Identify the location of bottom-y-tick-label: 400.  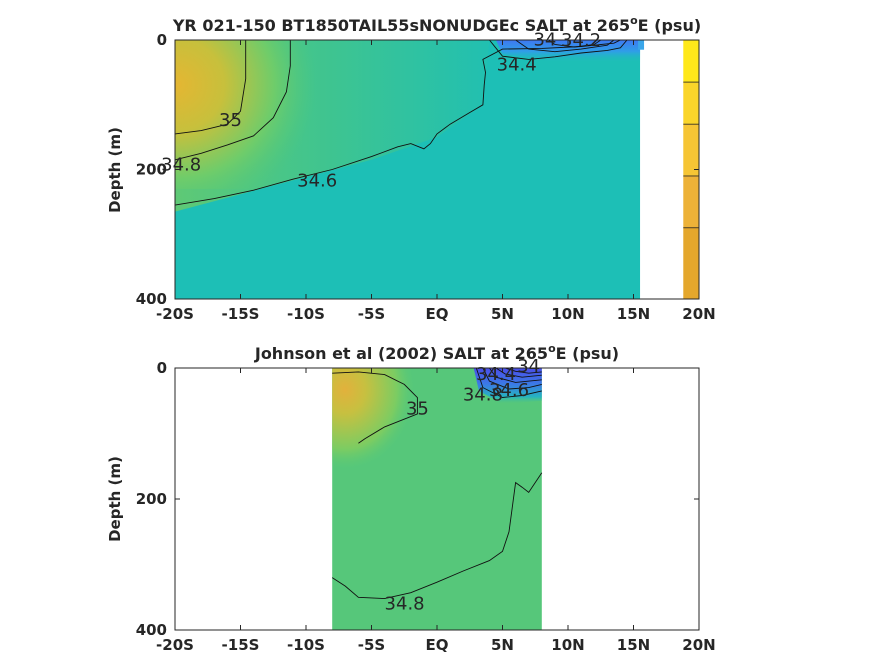
(151, 630).